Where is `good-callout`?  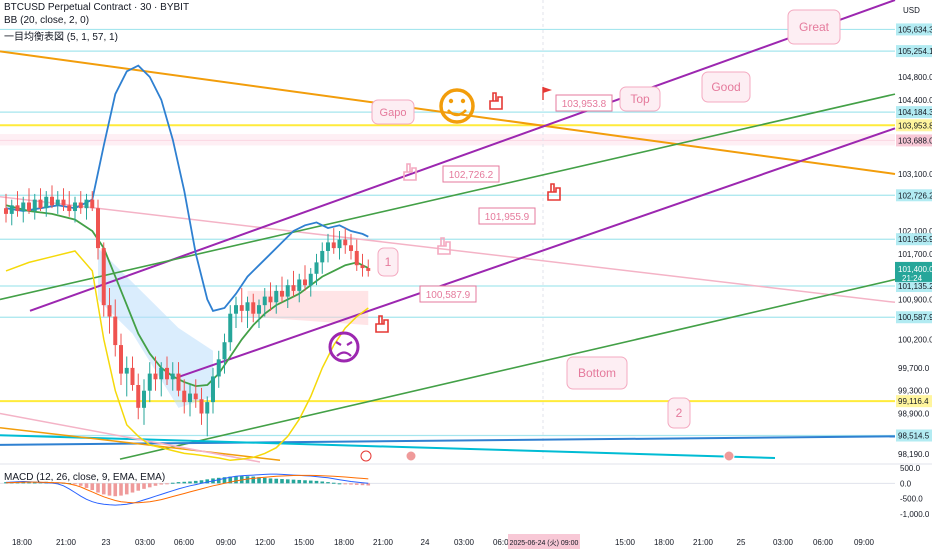
good-callout is located at coordinates (726, 87).